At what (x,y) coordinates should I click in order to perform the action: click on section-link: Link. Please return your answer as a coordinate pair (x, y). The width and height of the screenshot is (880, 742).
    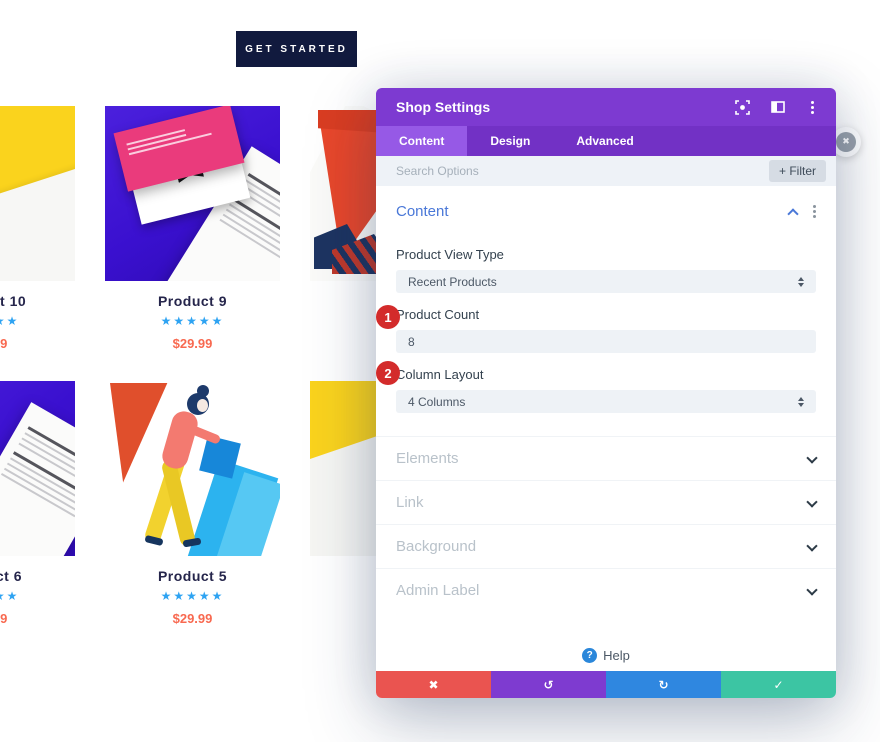
    Looking at the image, I should click on (606, 502).